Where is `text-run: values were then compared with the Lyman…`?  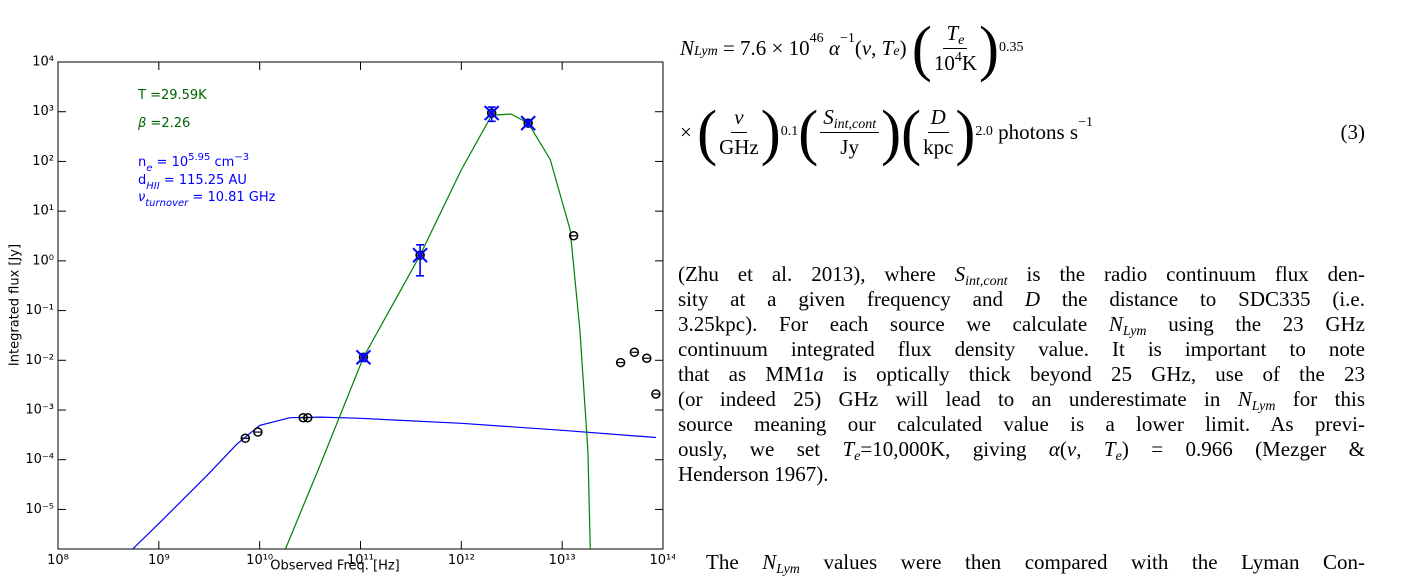
text-run: values were then compared with the Lyman… is located at coordinates (1082, 562).